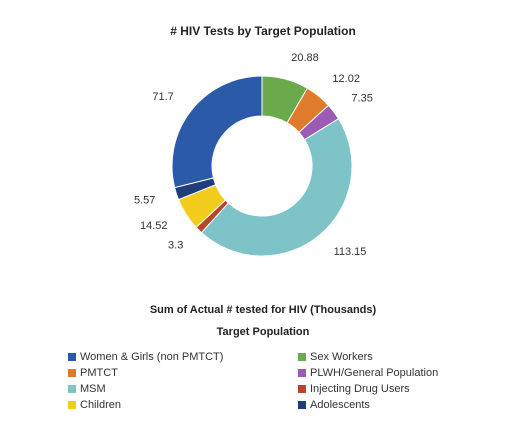 The width and height of the screenshot is (526, 421). Describe the element at coordinates (340, 405) in the screenshot. I see `legend-label: Adolescents` at that location.